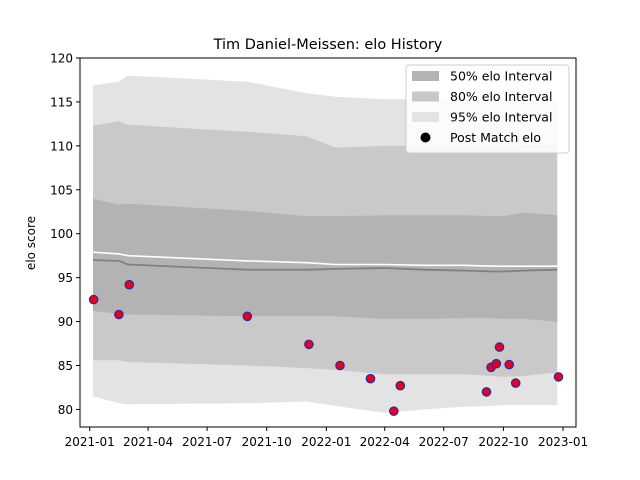 The height and width of the screenshot is (480, 640). What do you see at coordinates (328, 45) in the screenshot?
I see `chart-title: Tim Daniel-Meissen: elo History` at bounding box center [328, 45].